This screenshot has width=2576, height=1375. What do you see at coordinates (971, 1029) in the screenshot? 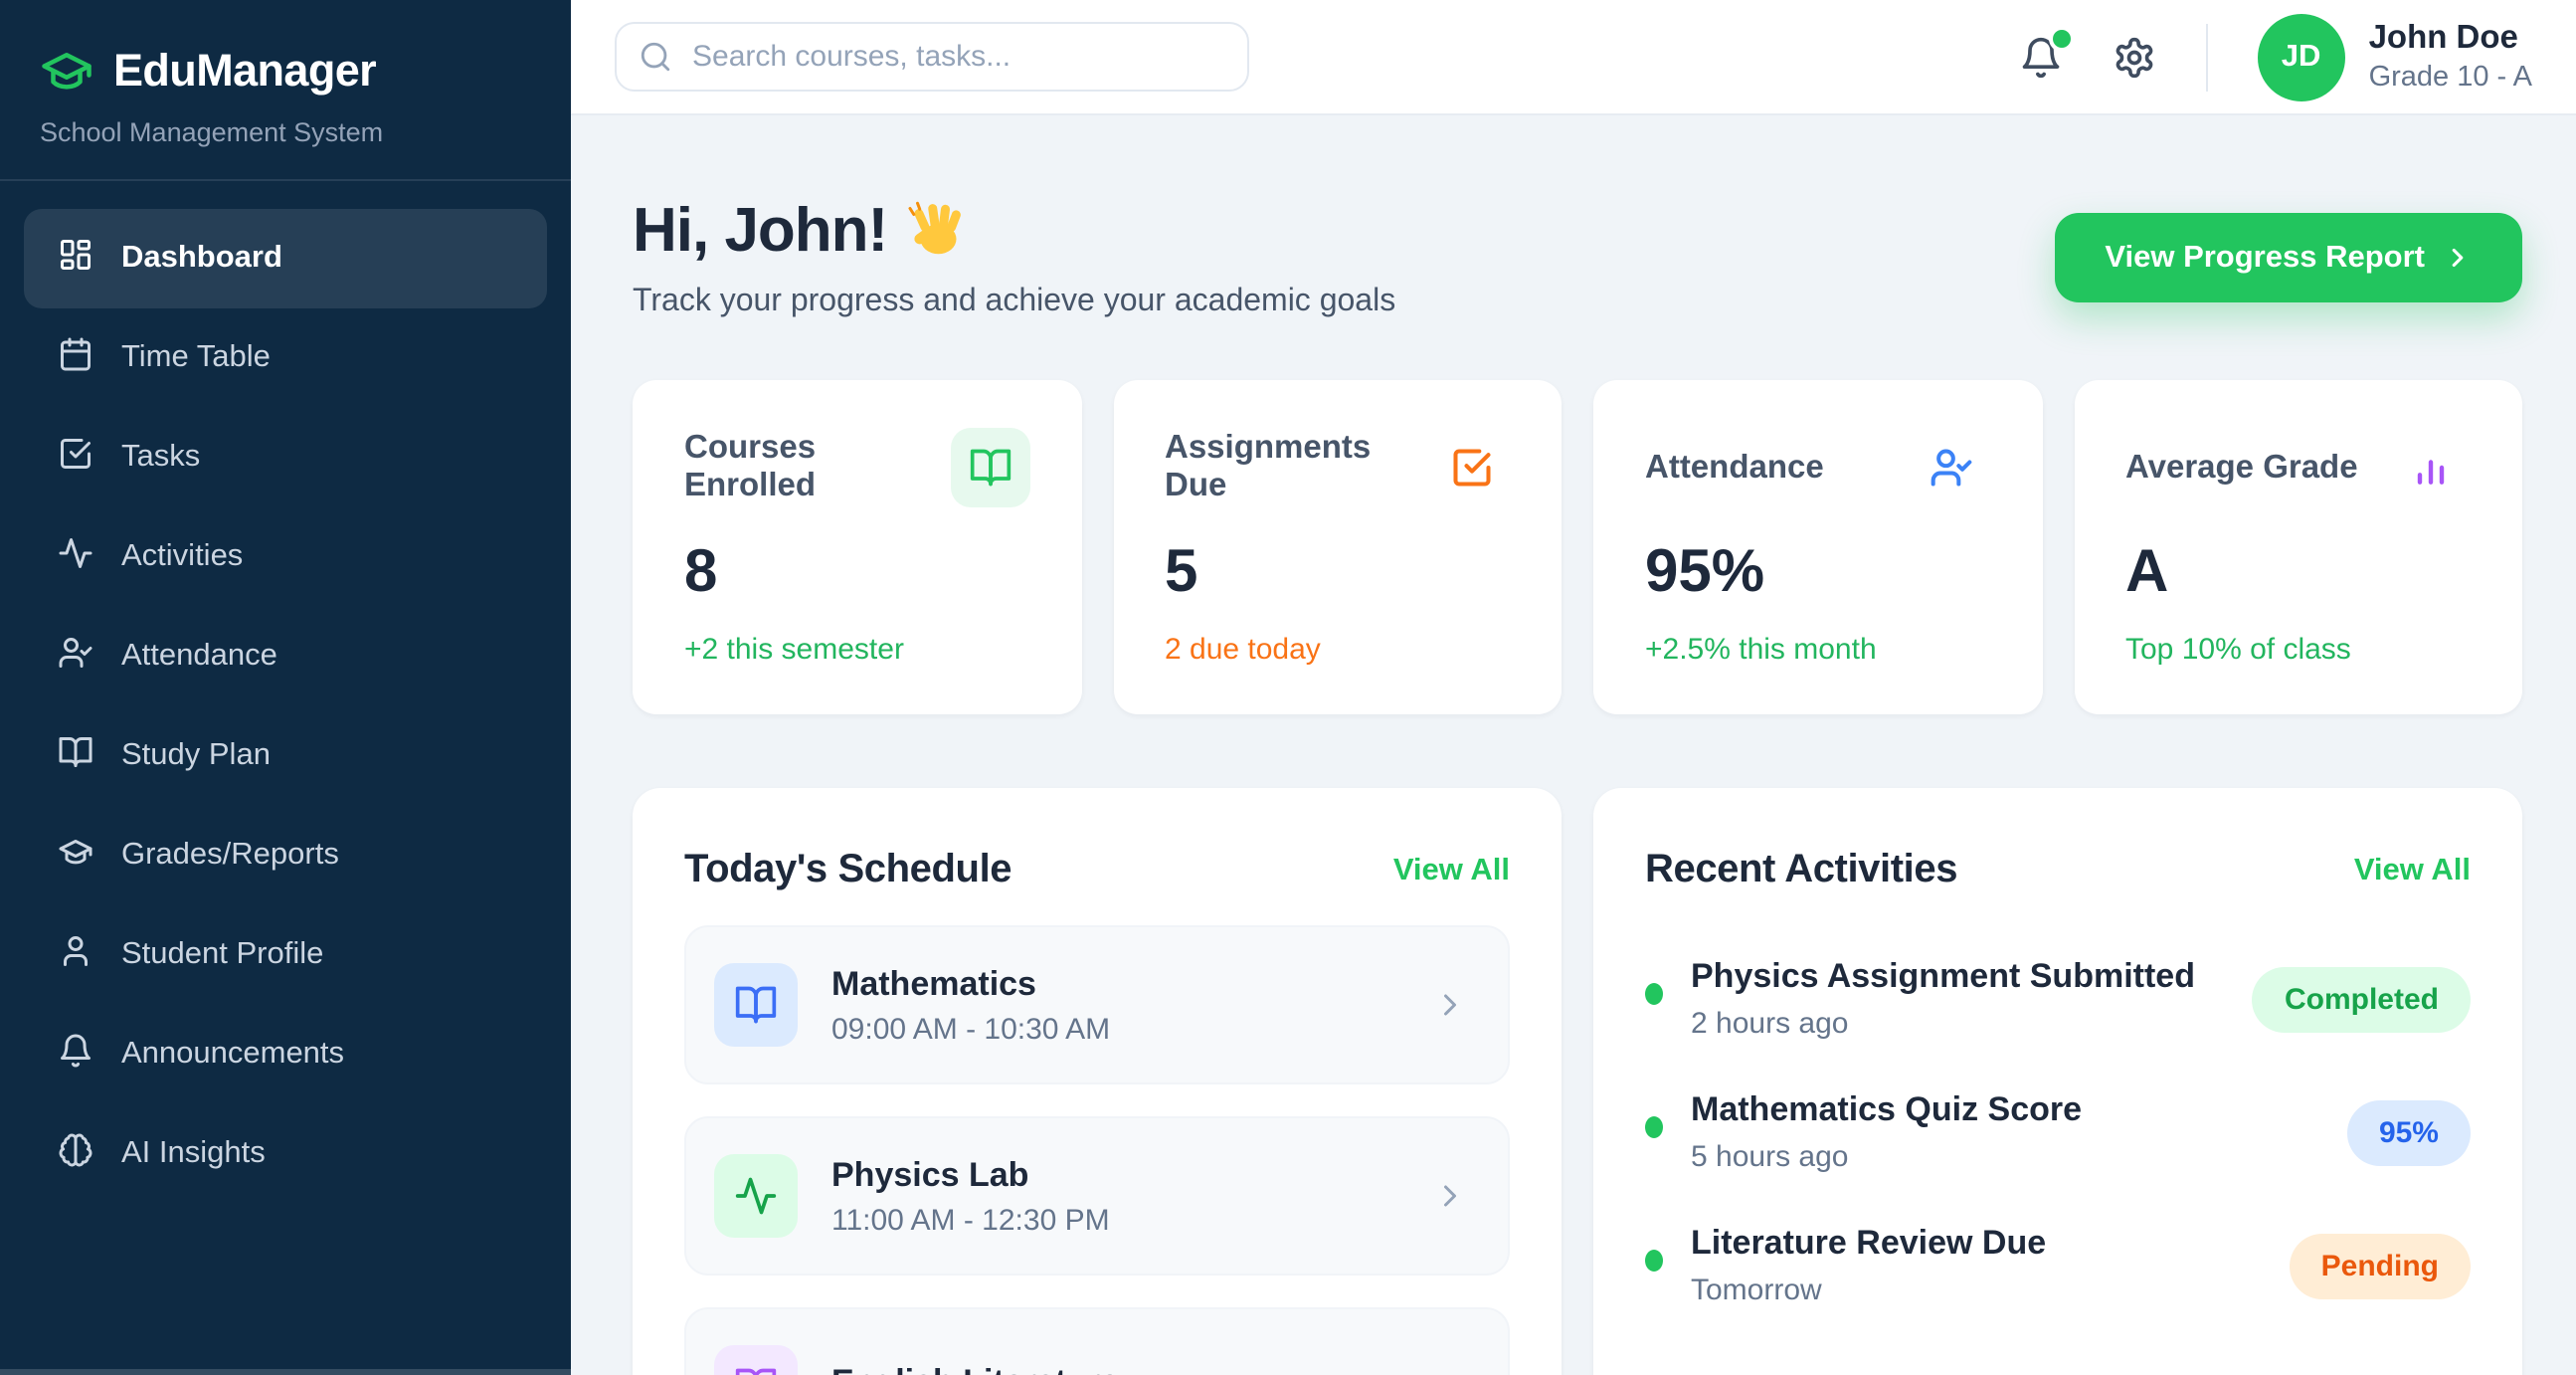
I see `class-time: 09:00 AM - 10:30 AM` at bounding box center [971, 1029].